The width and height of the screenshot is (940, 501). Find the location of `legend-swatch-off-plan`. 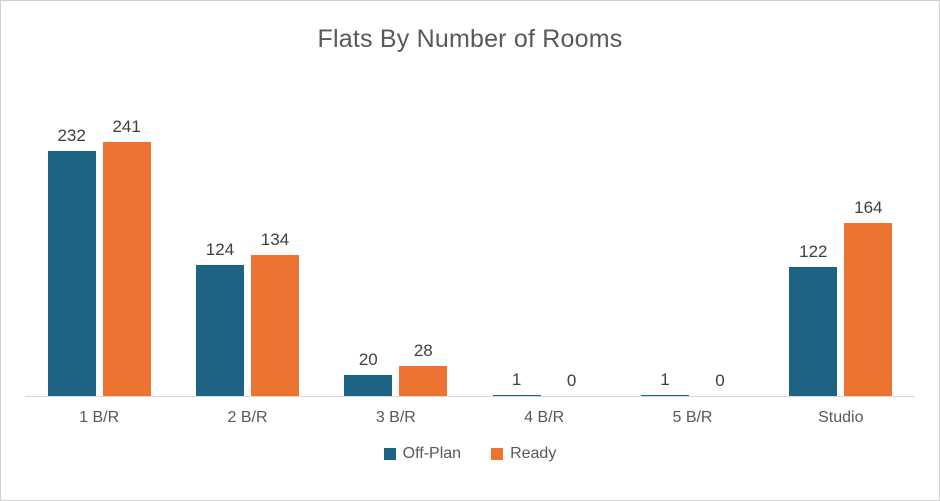

legend-swatch-off-plan is located at coordinates (389, 454).